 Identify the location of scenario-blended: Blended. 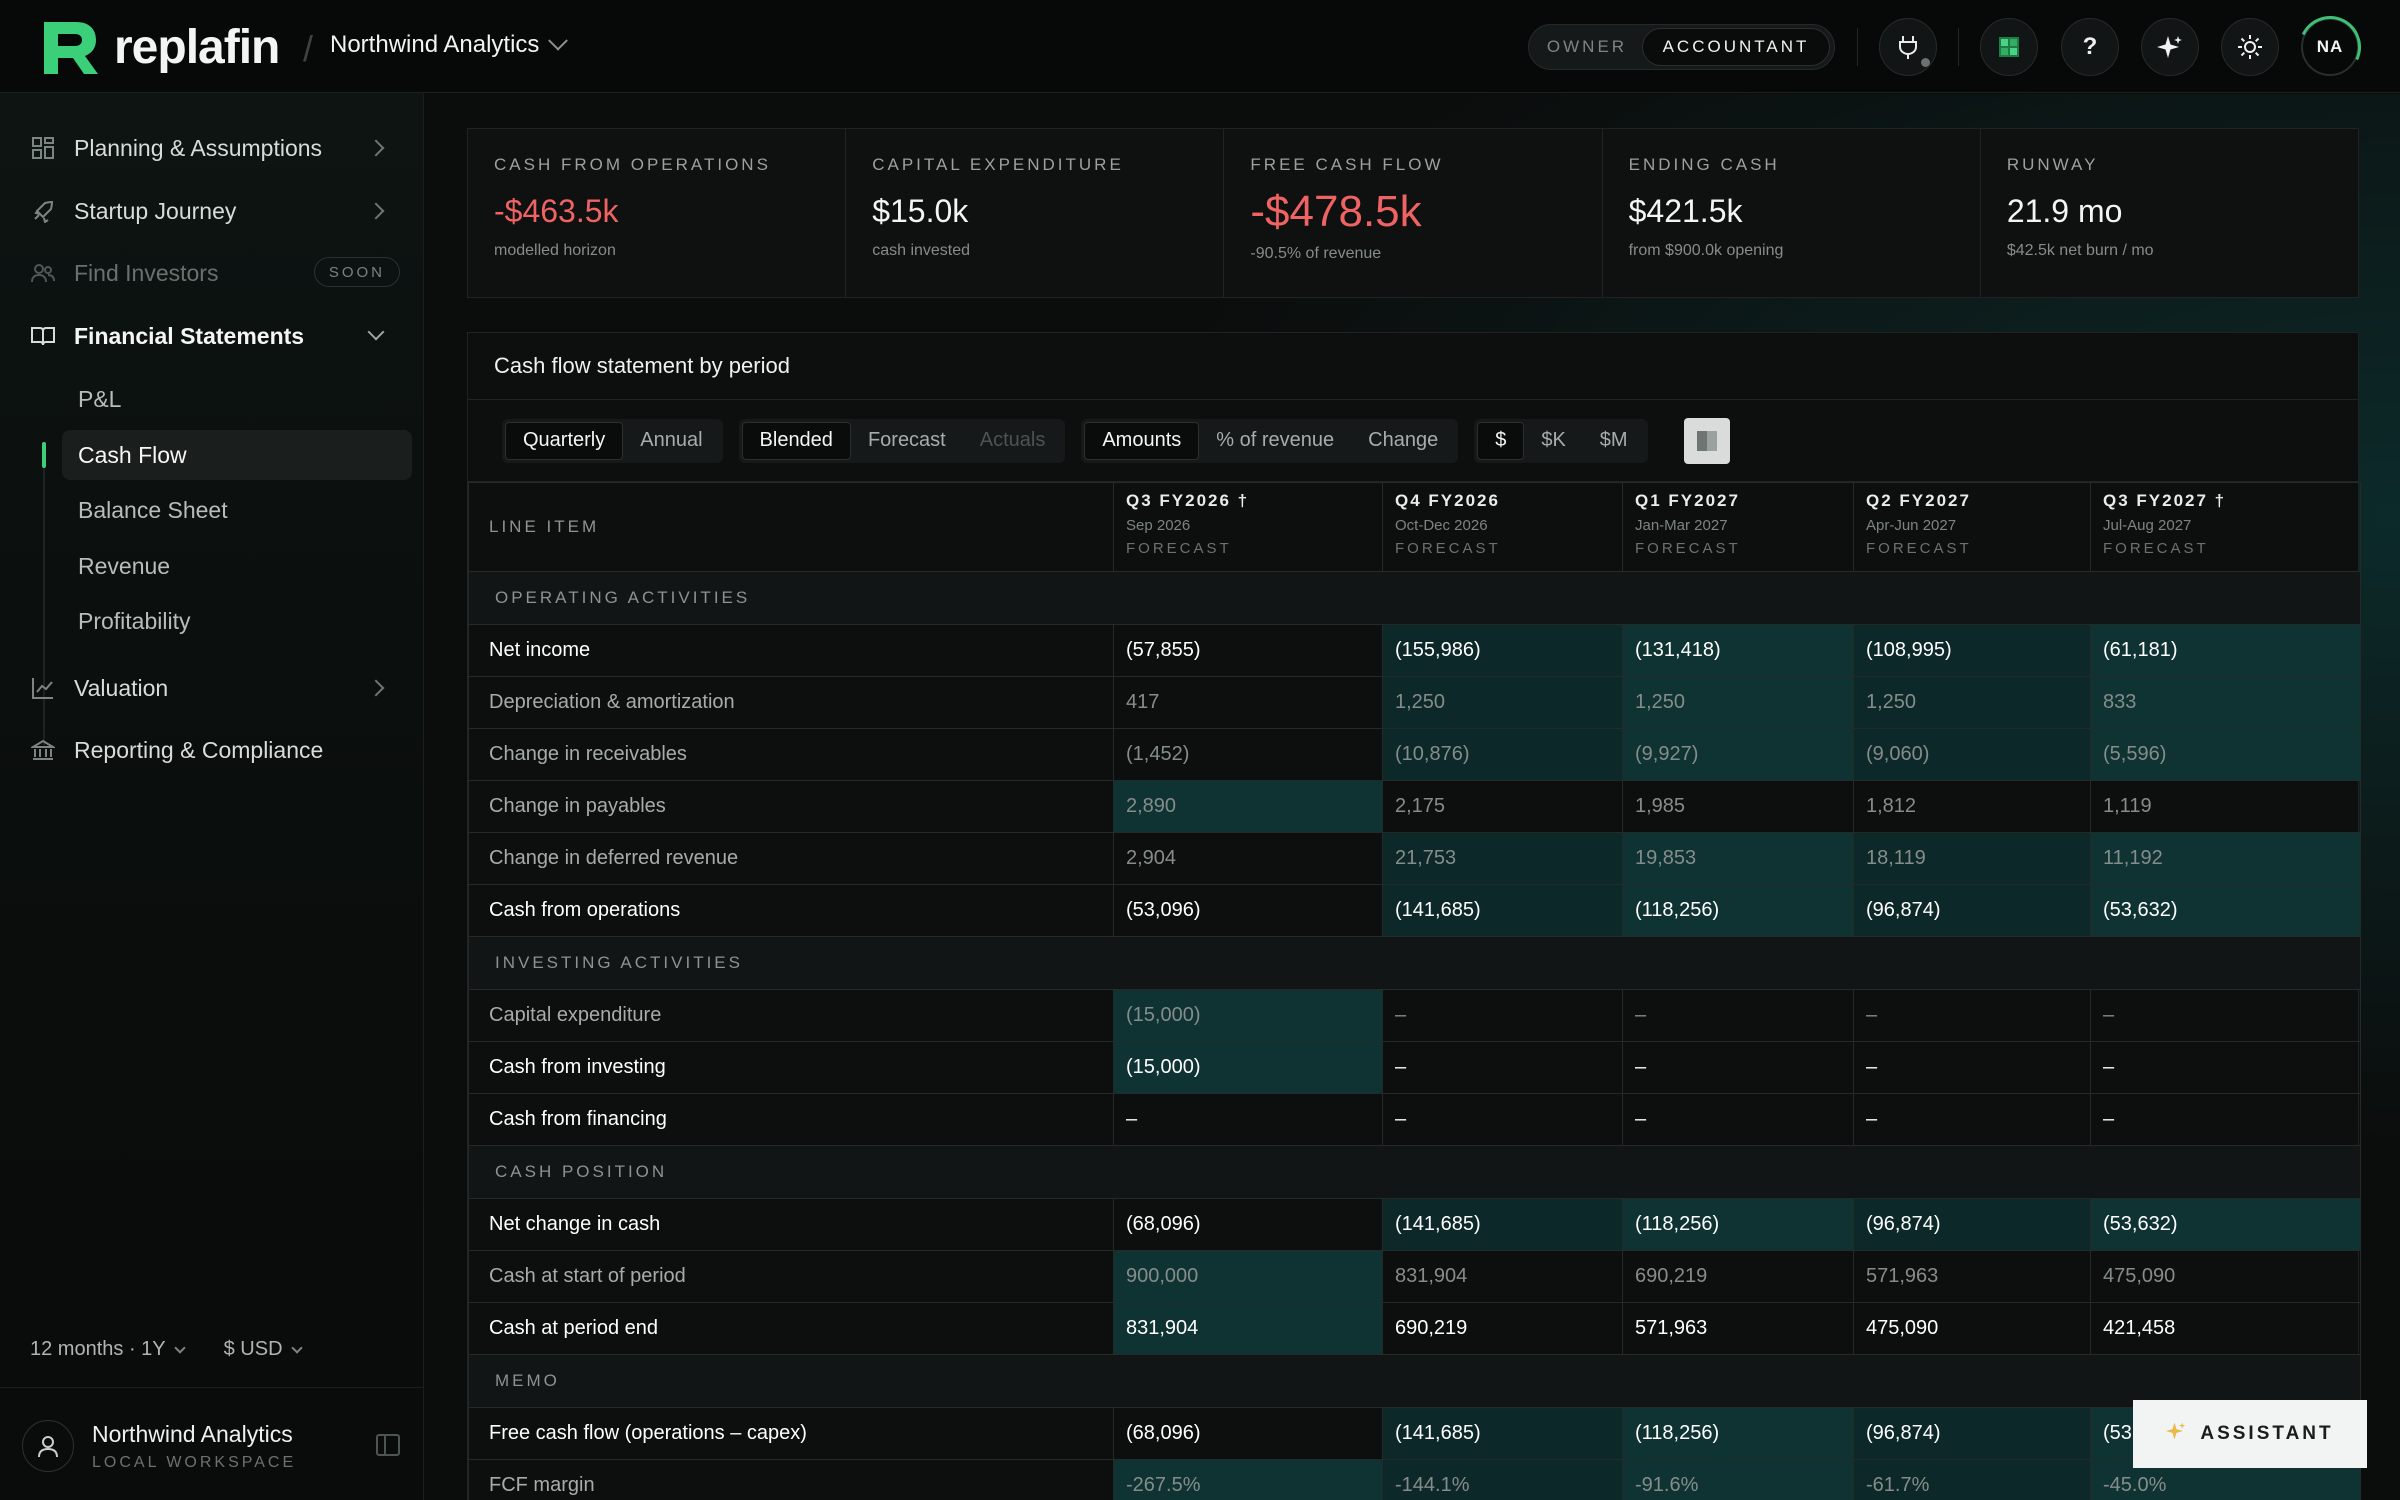
(796, 440).